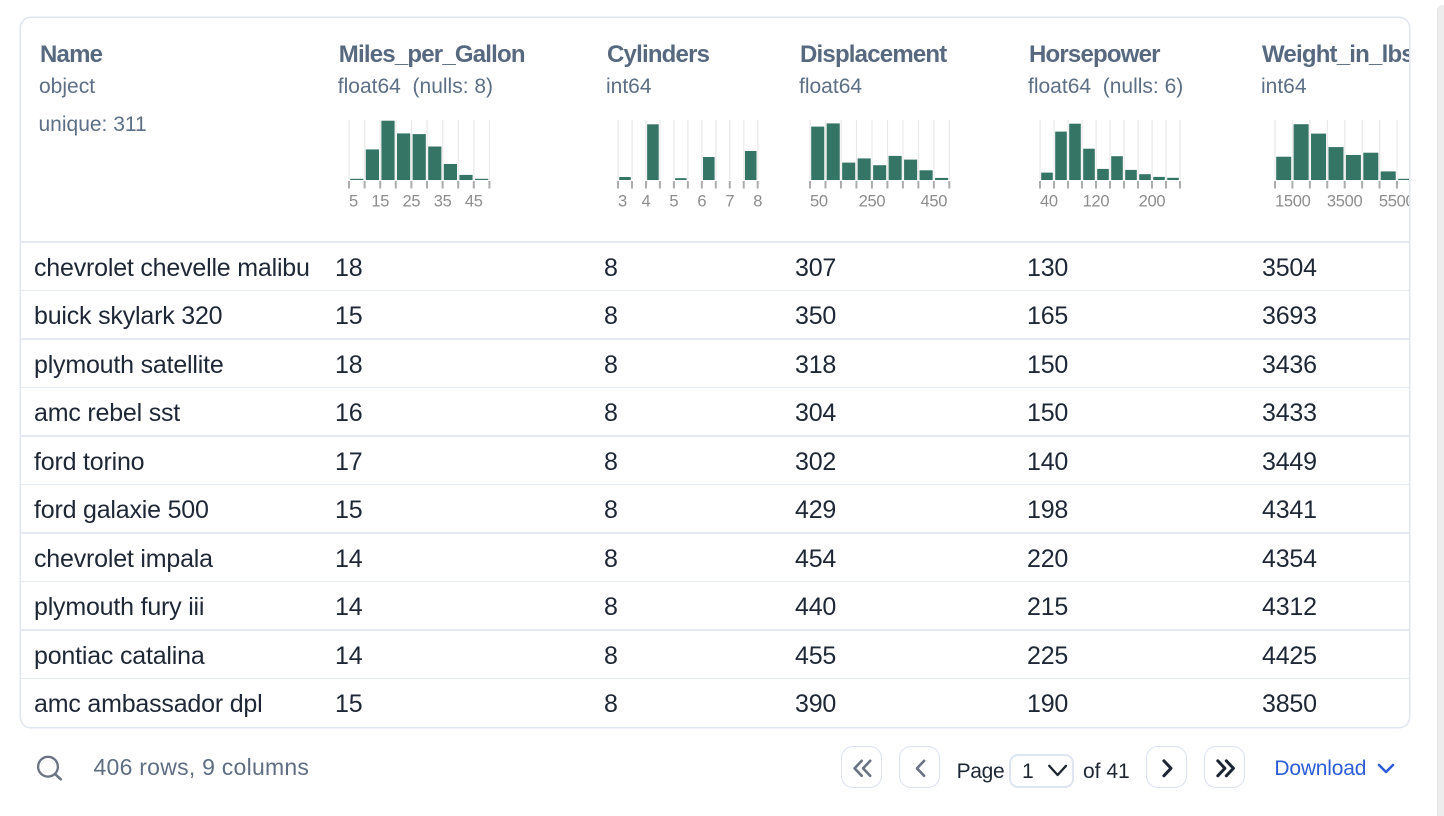 The height and width of the screenshot is (816, 1444). I want to click on svg-text: 1500, so click(1293, 202).